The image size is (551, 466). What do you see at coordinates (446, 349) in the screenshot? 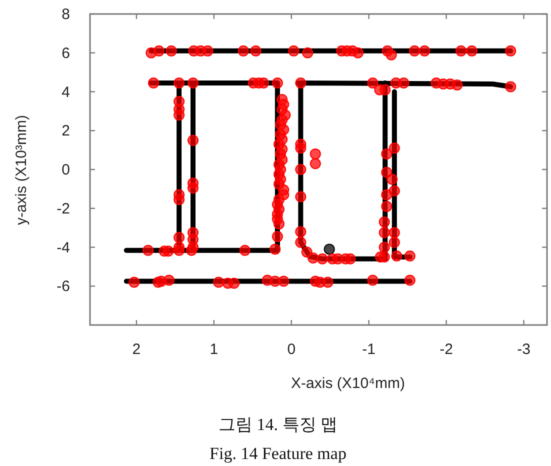
I see `x-tick-label: -2` at bounding box center [446, 349].